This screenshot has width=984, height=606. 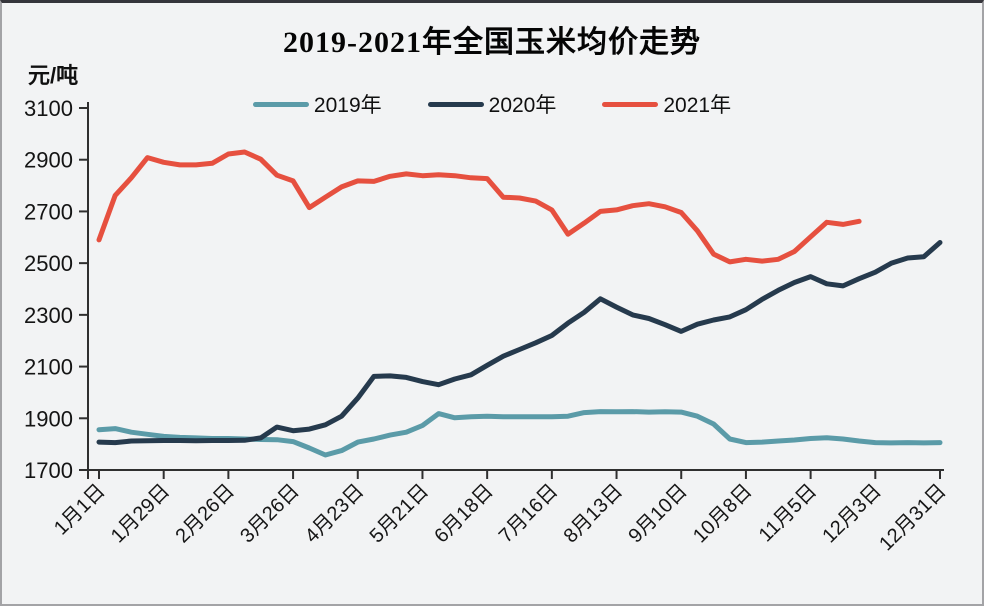 I want to click on x-tick-label: 5月21日, so click(x=399, y=513).